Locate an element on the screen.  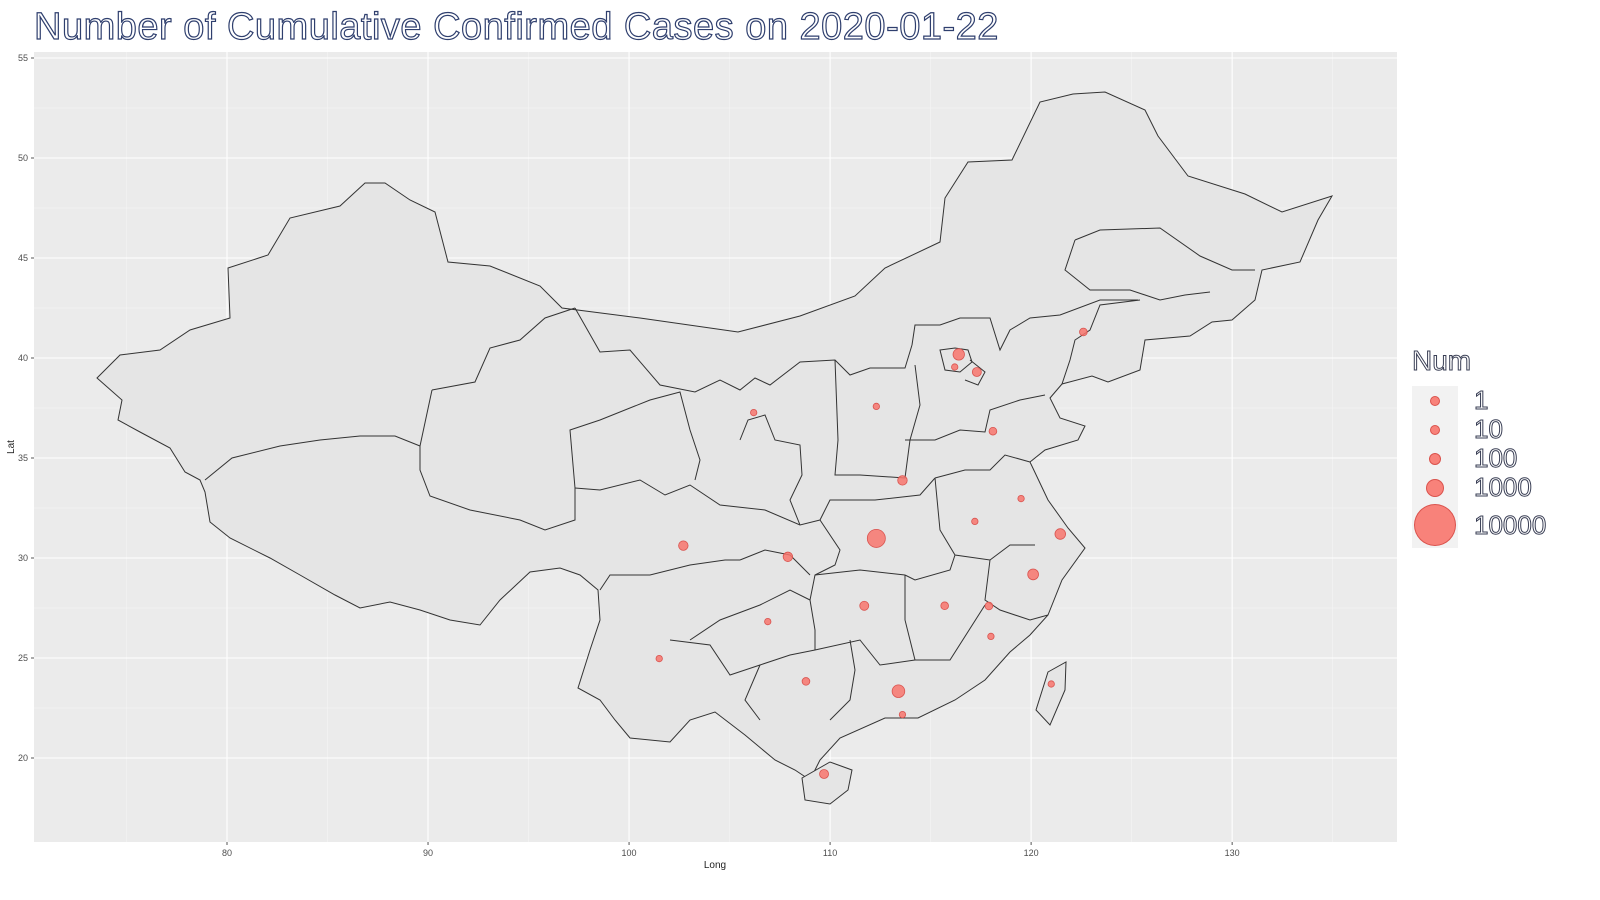
legend-label: 100 is located at coordinates (1495, 458).